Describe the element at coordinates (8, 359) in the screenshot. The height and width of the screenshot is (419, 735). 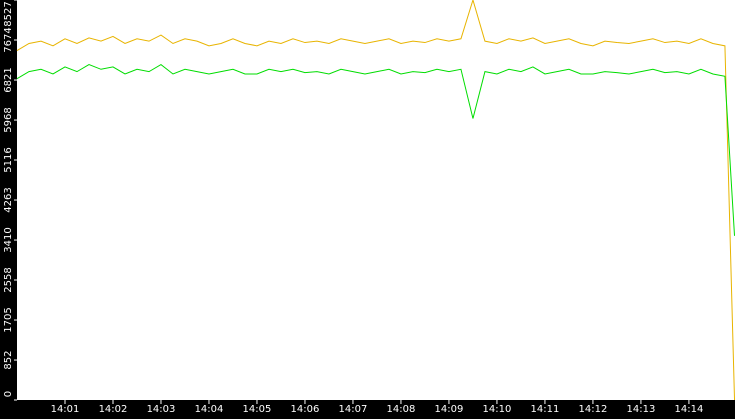
I see `y-tick-label: 852` at that location.